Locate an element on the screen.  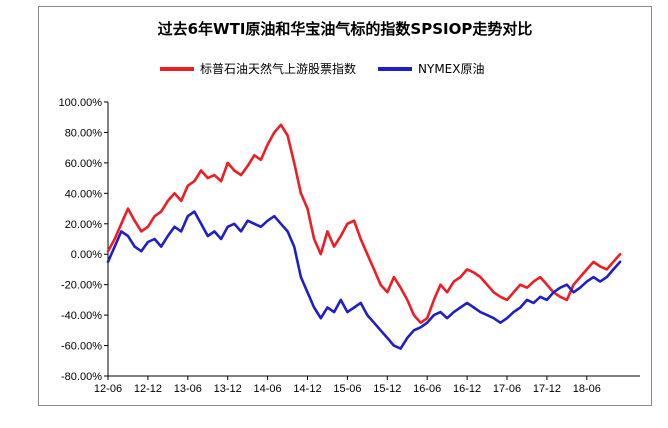
y-tick-label: -80.00% is located at coordinates (81, 377).